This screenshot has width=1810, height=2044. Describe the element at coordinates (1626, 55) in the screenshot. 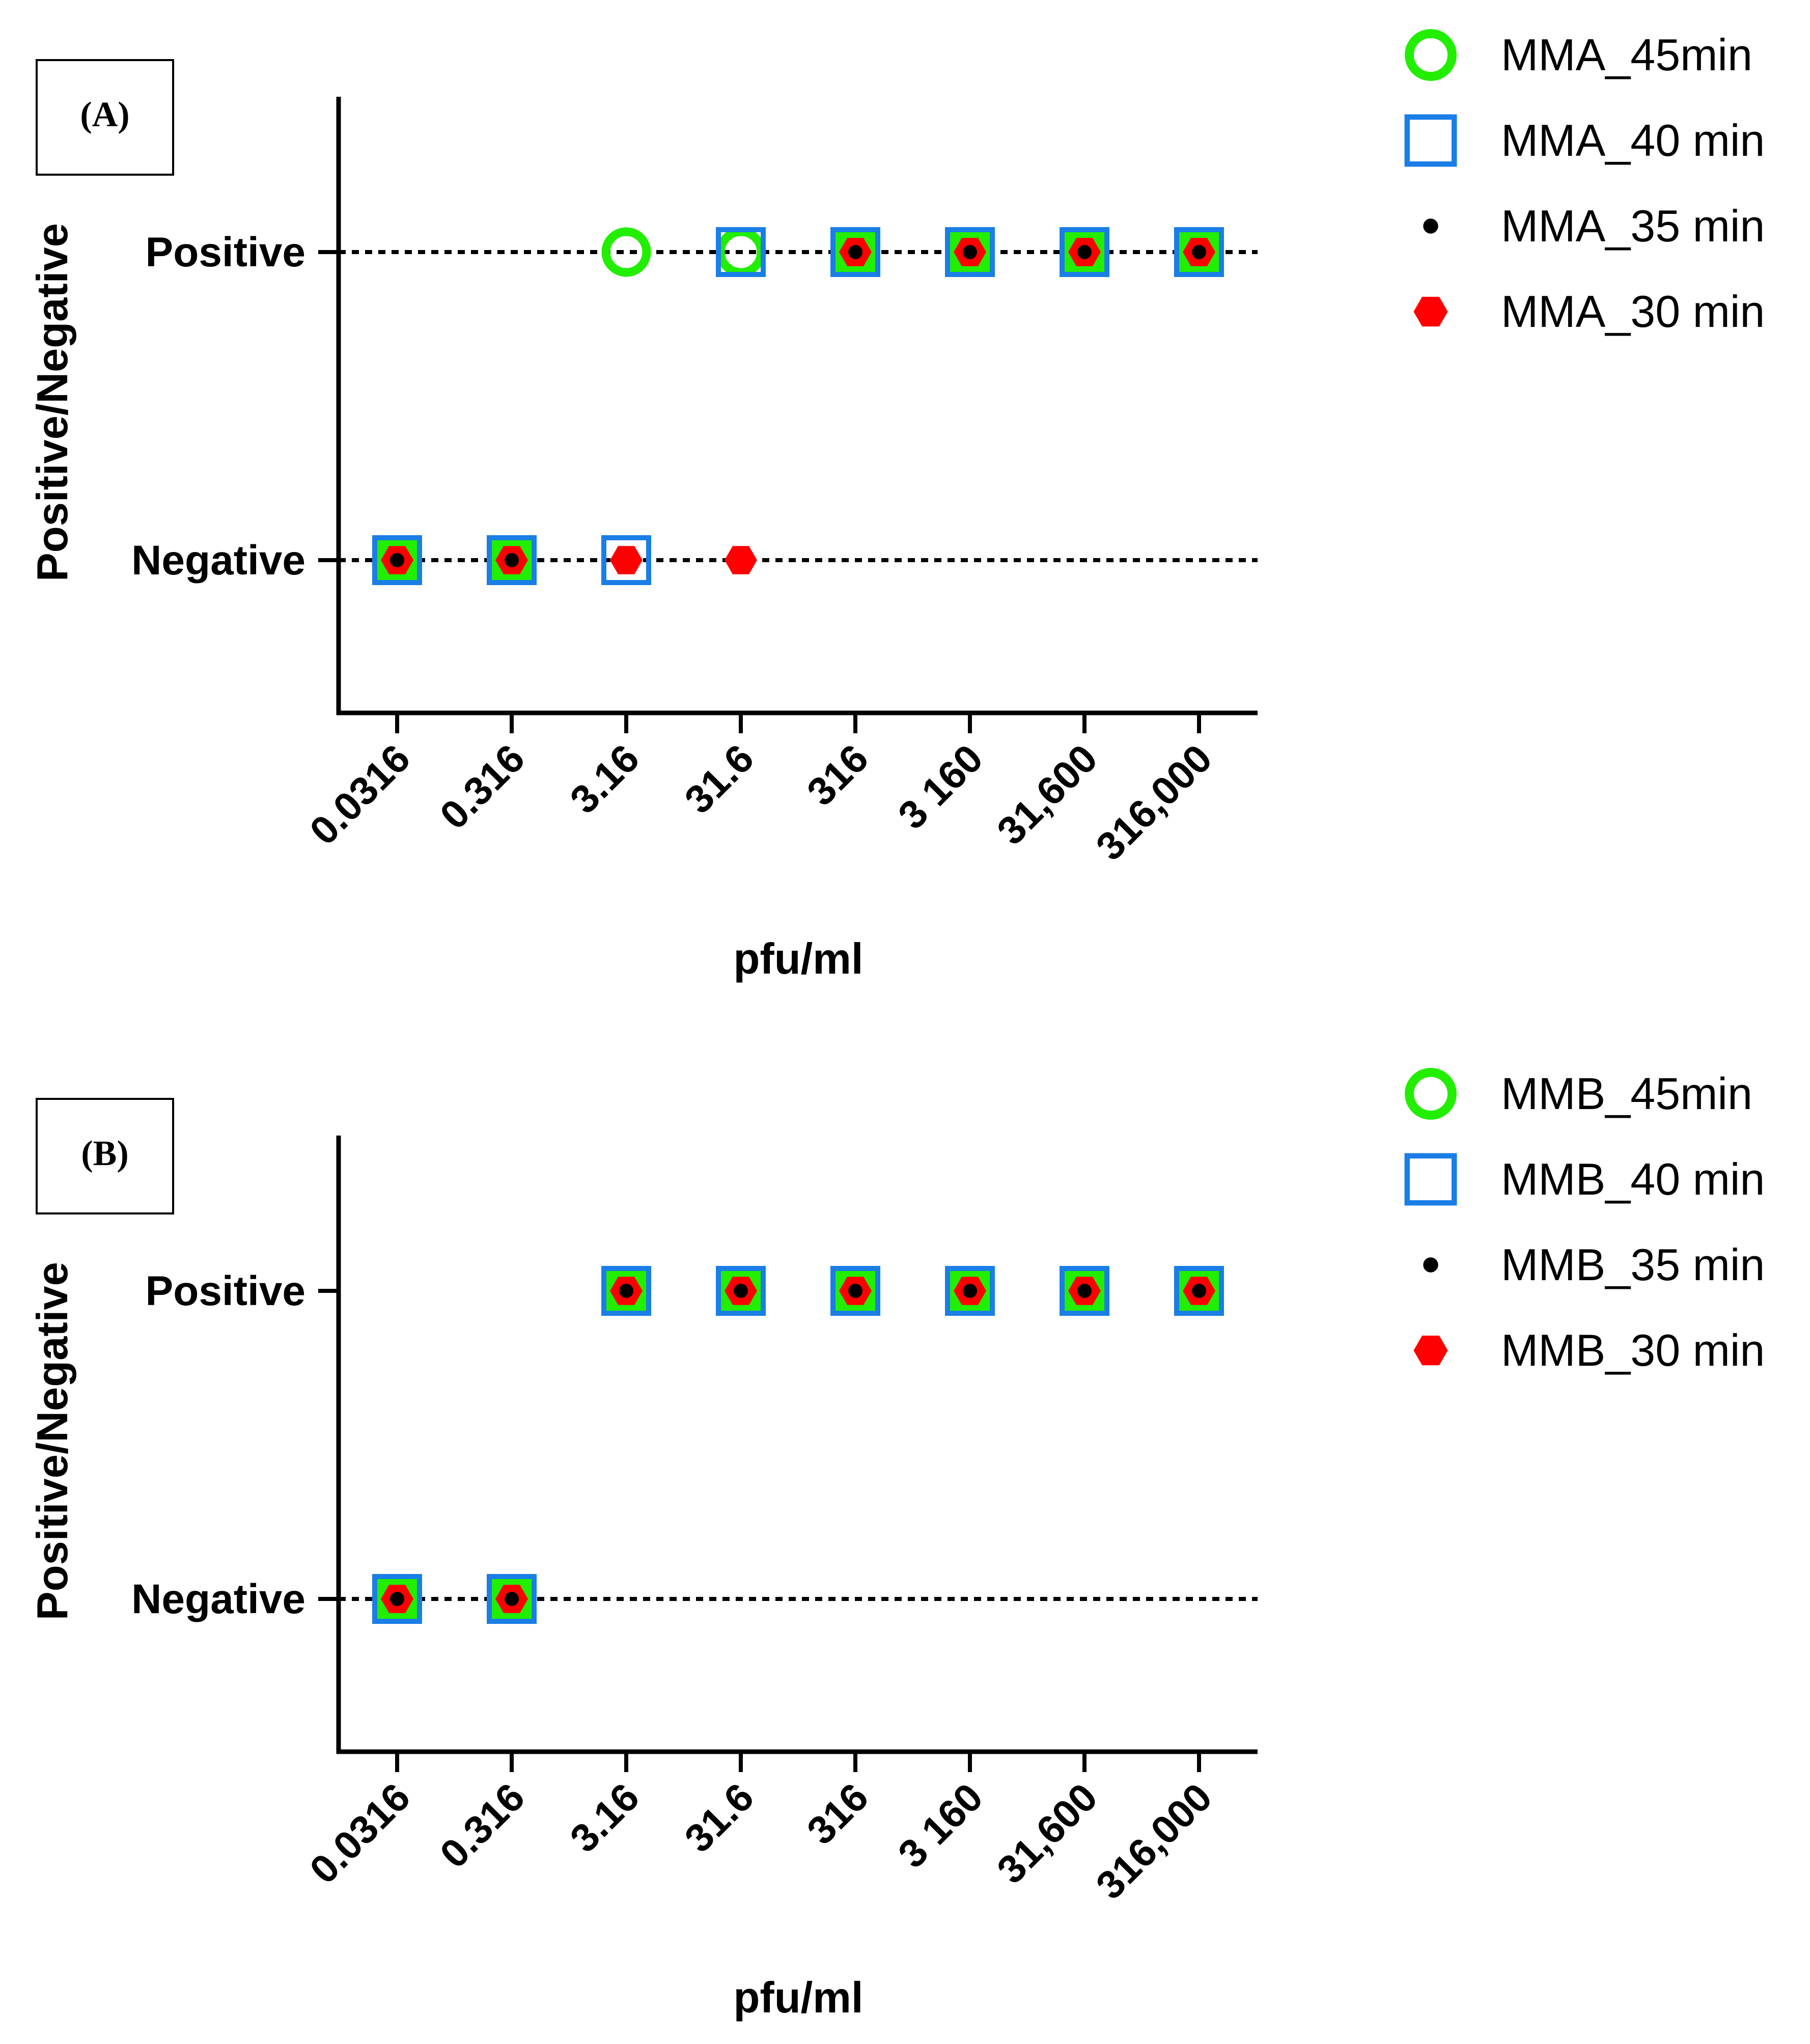

I see `legend-label: MMA_45min` at that location.